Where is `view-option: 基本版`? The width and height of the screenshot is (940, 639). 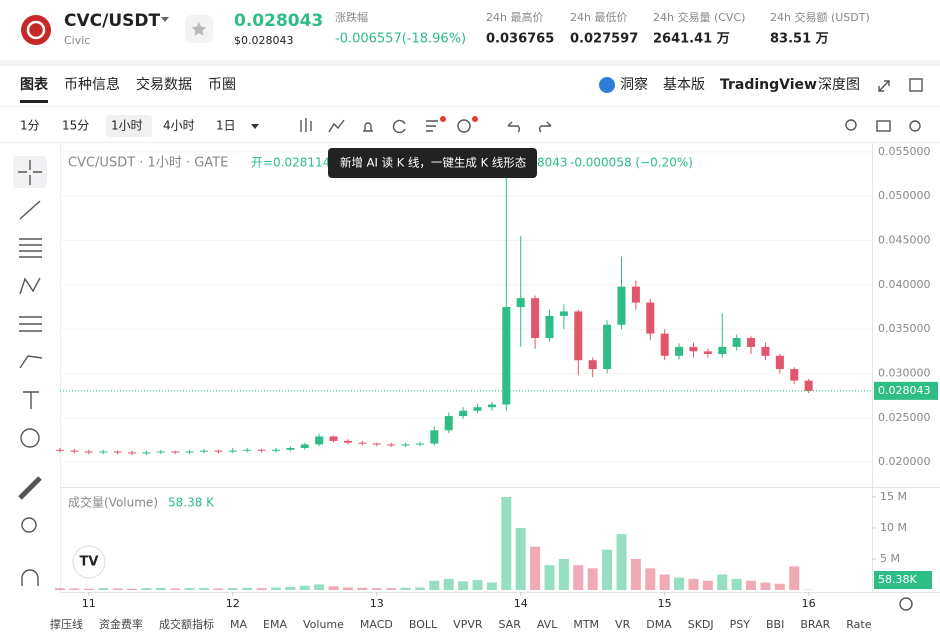
view-option: 基本版 is located at coordinates (684, 84).